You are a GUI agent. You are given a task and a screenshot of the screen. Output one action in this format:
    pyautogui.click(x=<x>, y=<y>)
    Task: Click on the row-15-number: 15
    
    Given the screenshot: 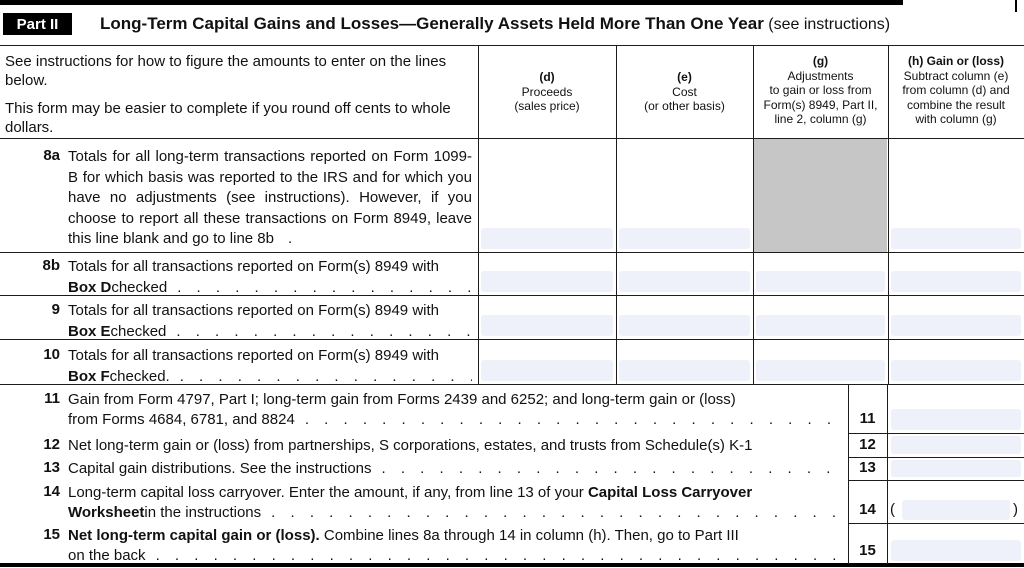 What is the action you would take?
    pyautogui.click(x=51, y=534)
    